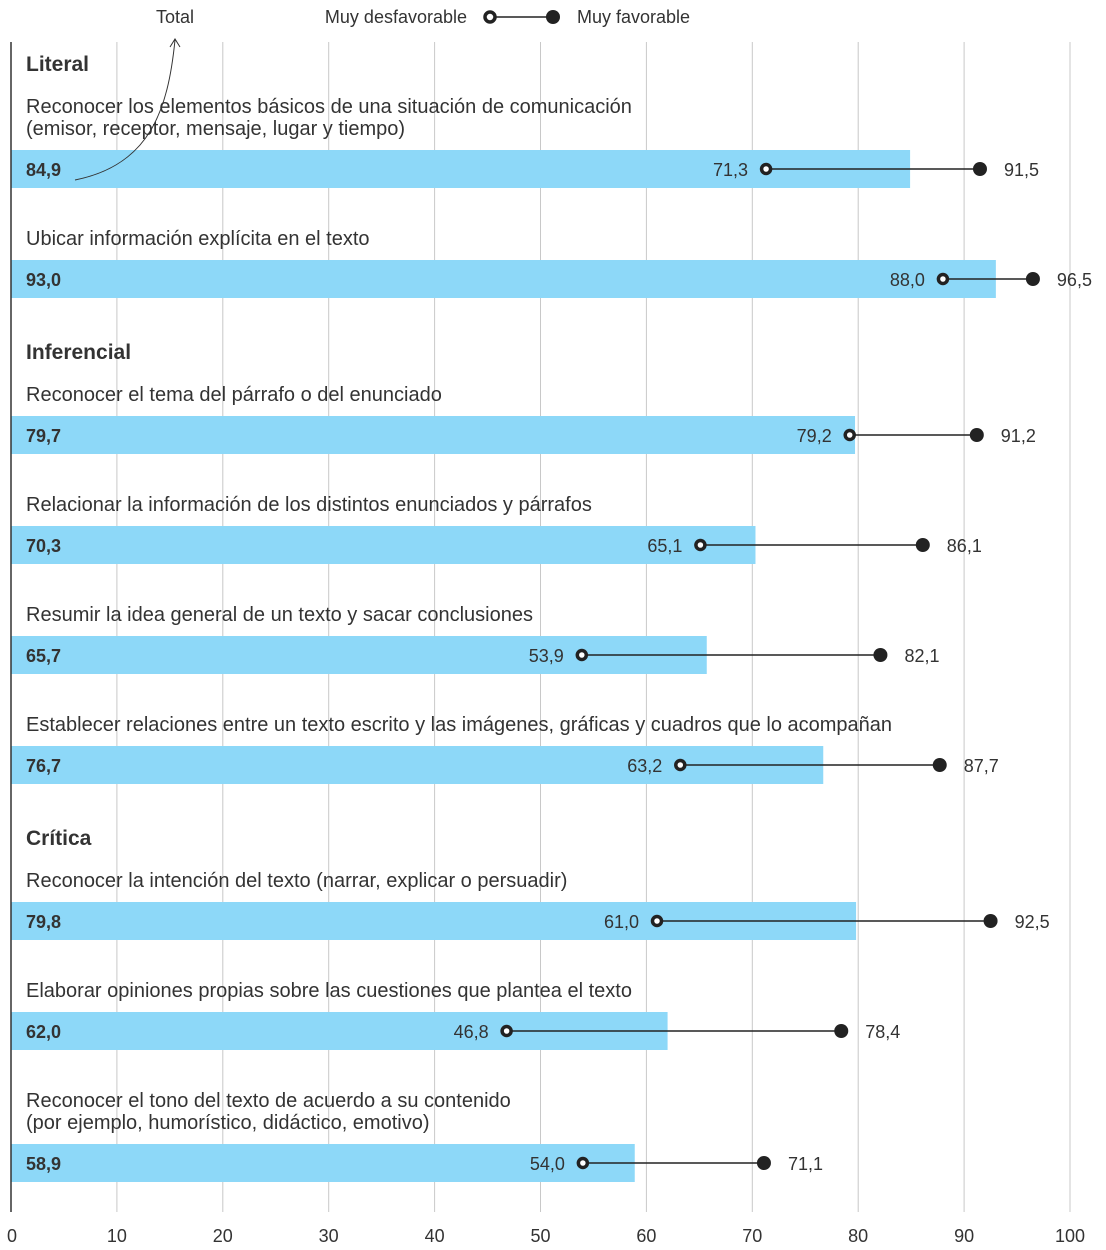 The width and height of the screenshot is (1106, 1250). Describe the element at coordinates (805, 1164) in the screenshot. I see `high-value-label: 71,1` at that location.